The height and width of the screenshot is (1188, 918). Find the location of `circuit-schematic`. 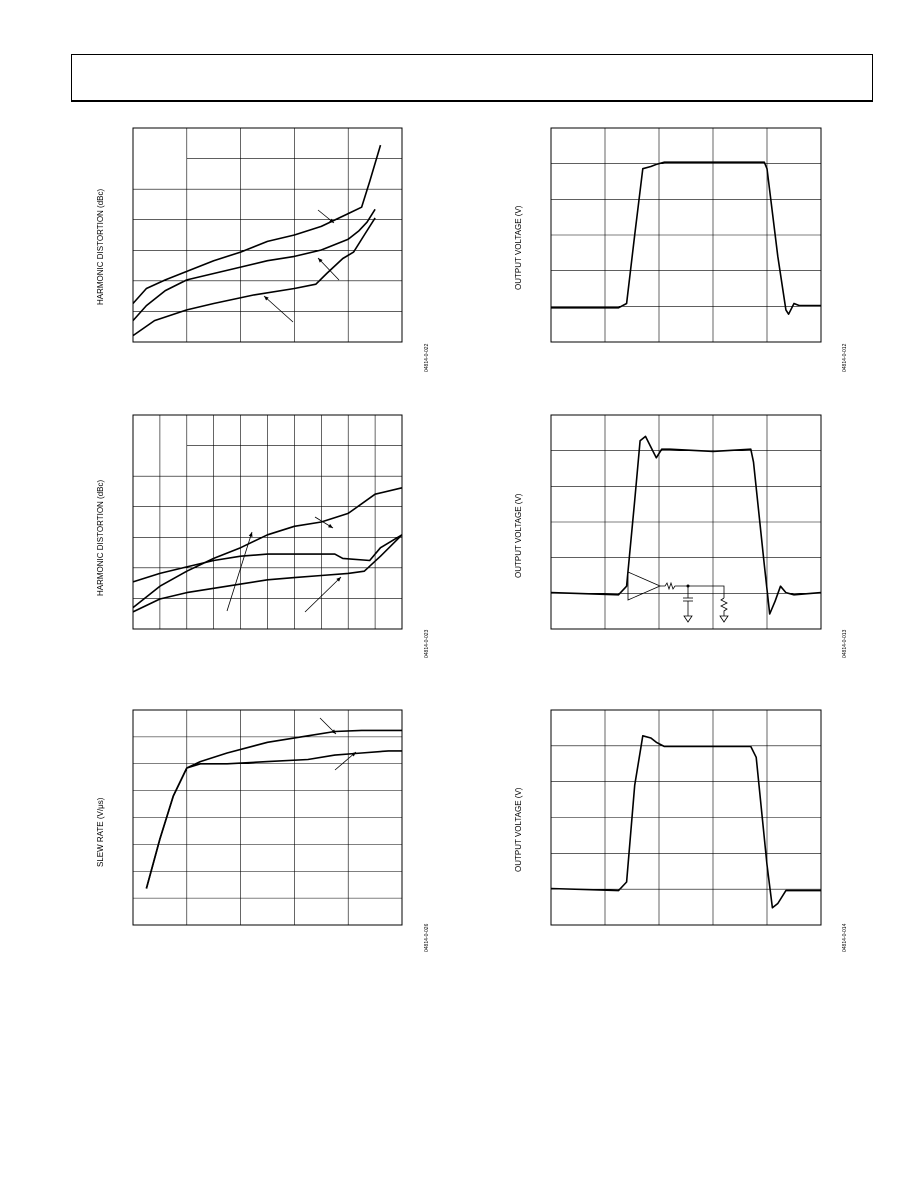

circuit-schematic is located at coordinates (678, 597).